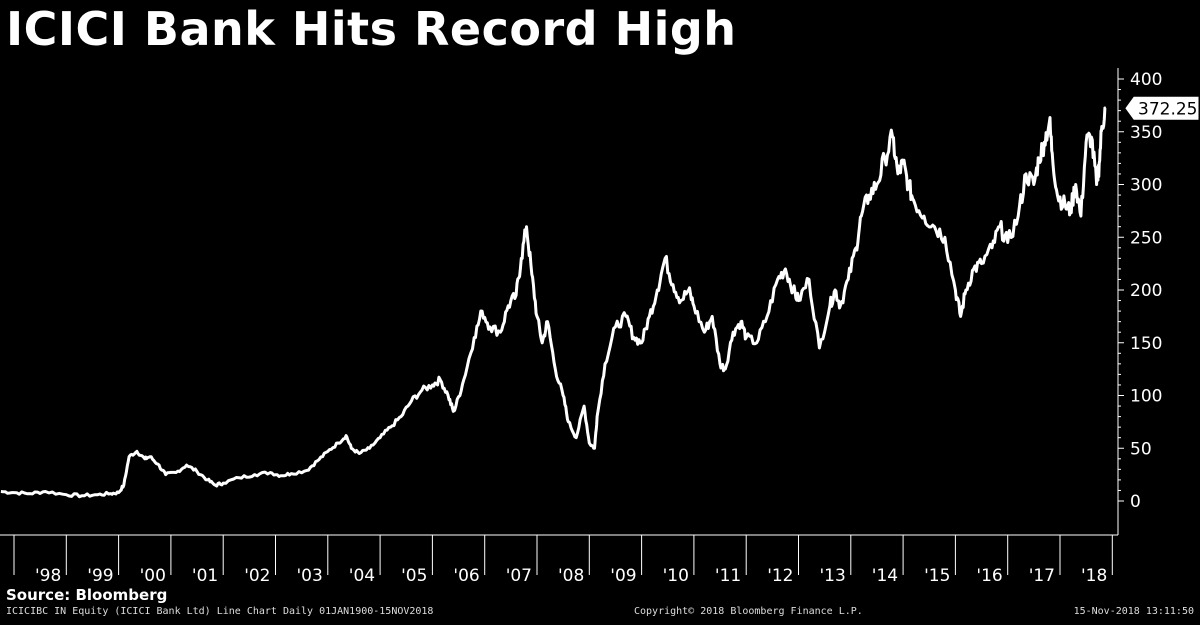  What do you see at coordinates (1133, 611) in the screenshot?
I see `footer-timestamp: 15-Nov-2018 13:11:50` at bounding box center [1133, 611].